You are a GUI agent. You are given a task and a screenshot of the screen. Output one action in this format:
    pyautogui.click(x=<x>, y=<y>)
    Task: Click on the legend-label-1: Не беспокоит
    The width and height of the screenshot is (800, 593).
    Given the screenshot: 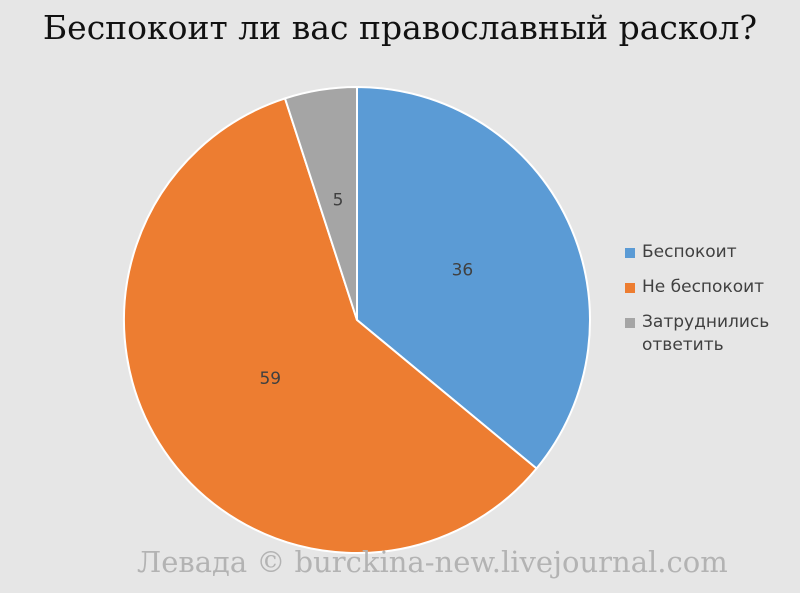 What is the action you would take?
    pyautogui.click(x=703, y=287)
    